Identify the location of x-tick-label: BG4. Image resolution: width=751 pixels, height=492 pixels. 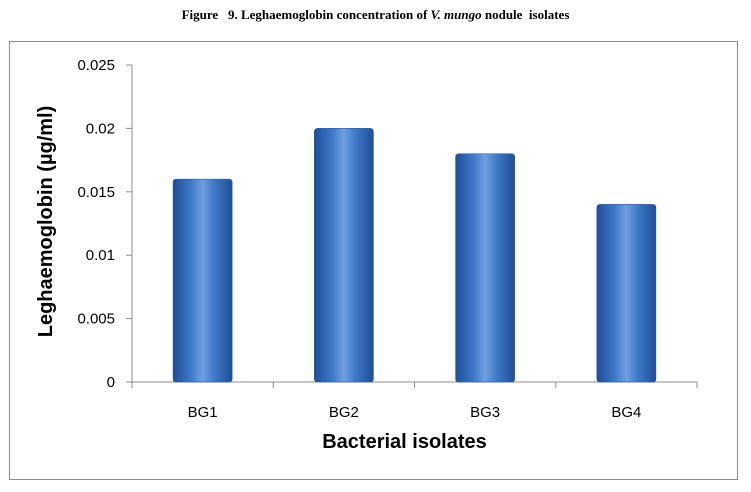
(626, 412).